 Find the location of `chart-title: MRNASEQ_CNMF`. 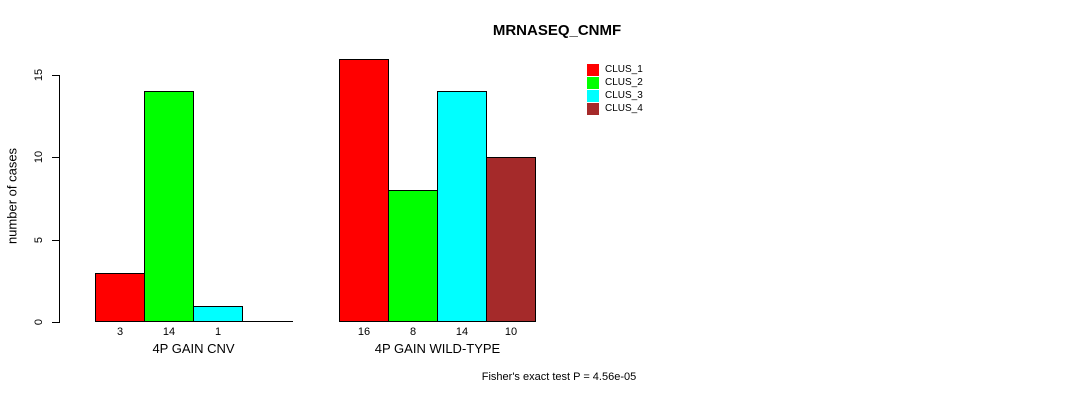

chart-title: MRNASEQ_CNMF is located at coordinates (557, 30).